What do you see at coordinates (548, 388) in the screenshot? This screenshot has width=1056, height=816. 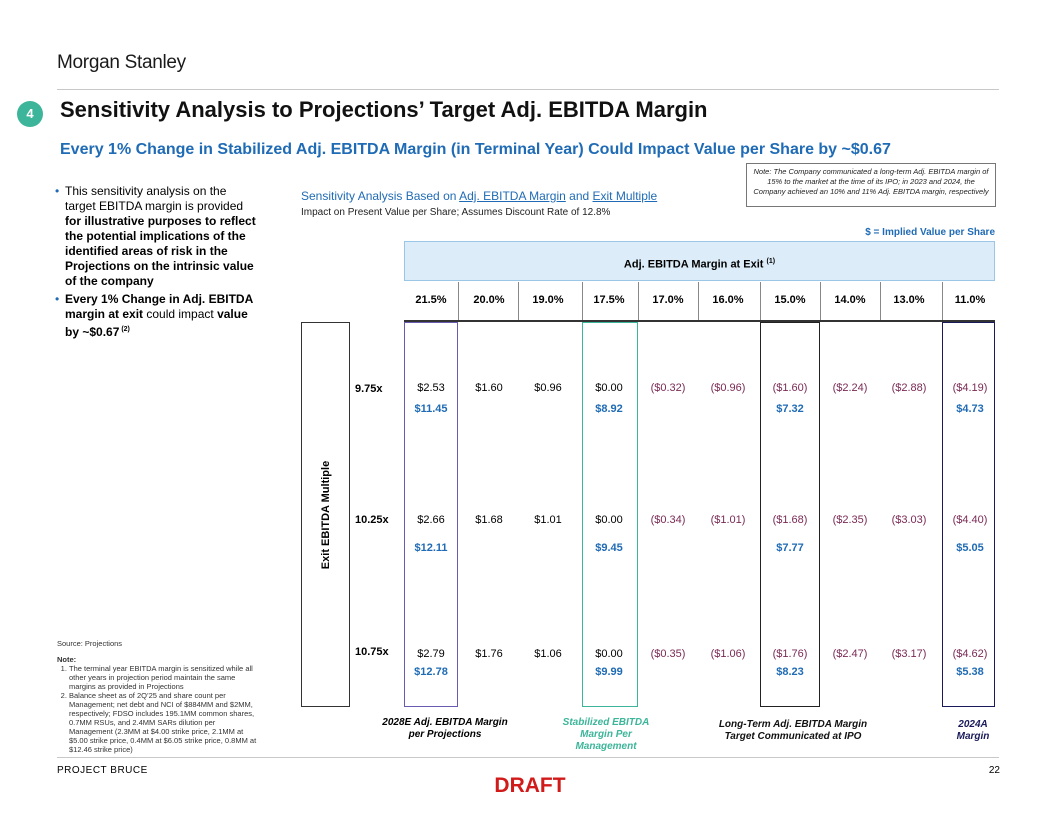 I see `cell-value: $0.96` at bounding box center [548, 388].